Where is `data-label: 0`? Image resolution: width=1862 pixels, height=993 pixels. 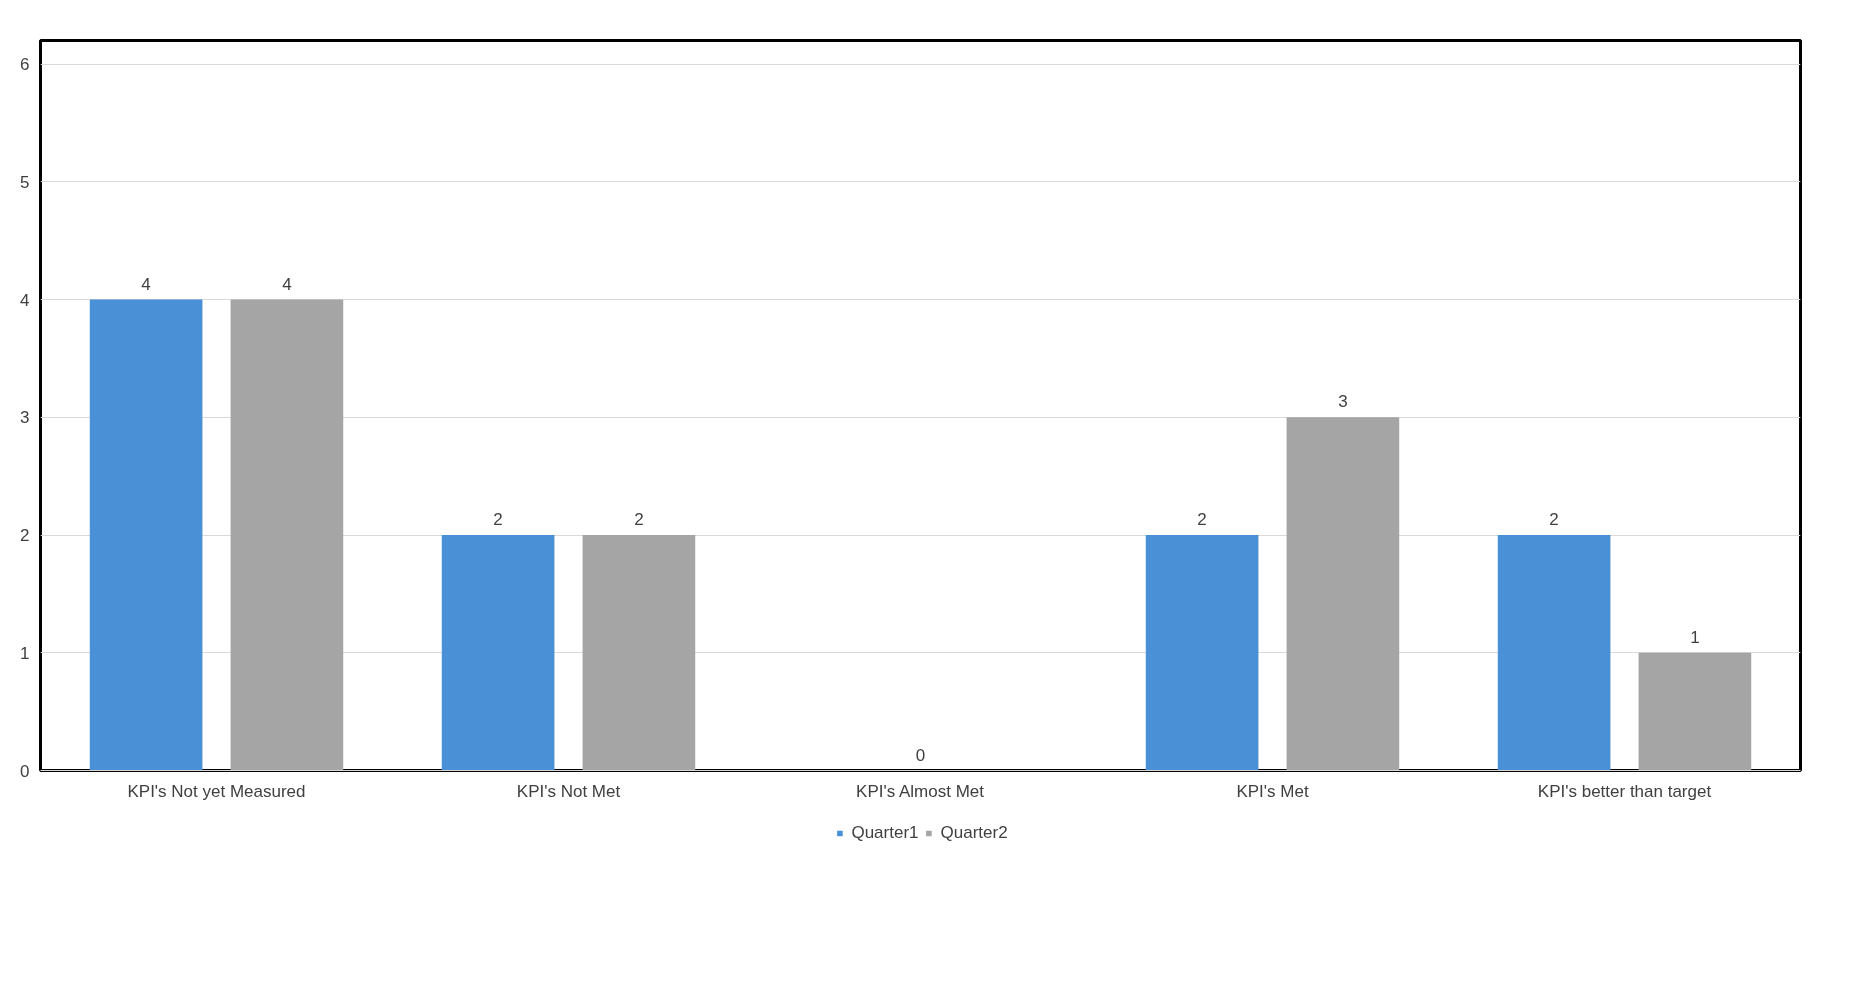
data-label: 0 is located at coordinates (920, 755).